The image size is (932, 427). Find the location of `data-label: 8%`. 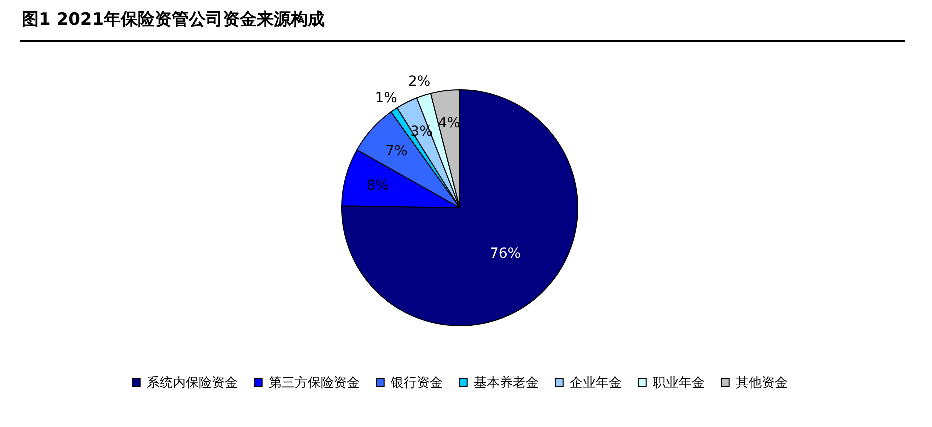

data-label: 8% is located at coordinates (378, 186).